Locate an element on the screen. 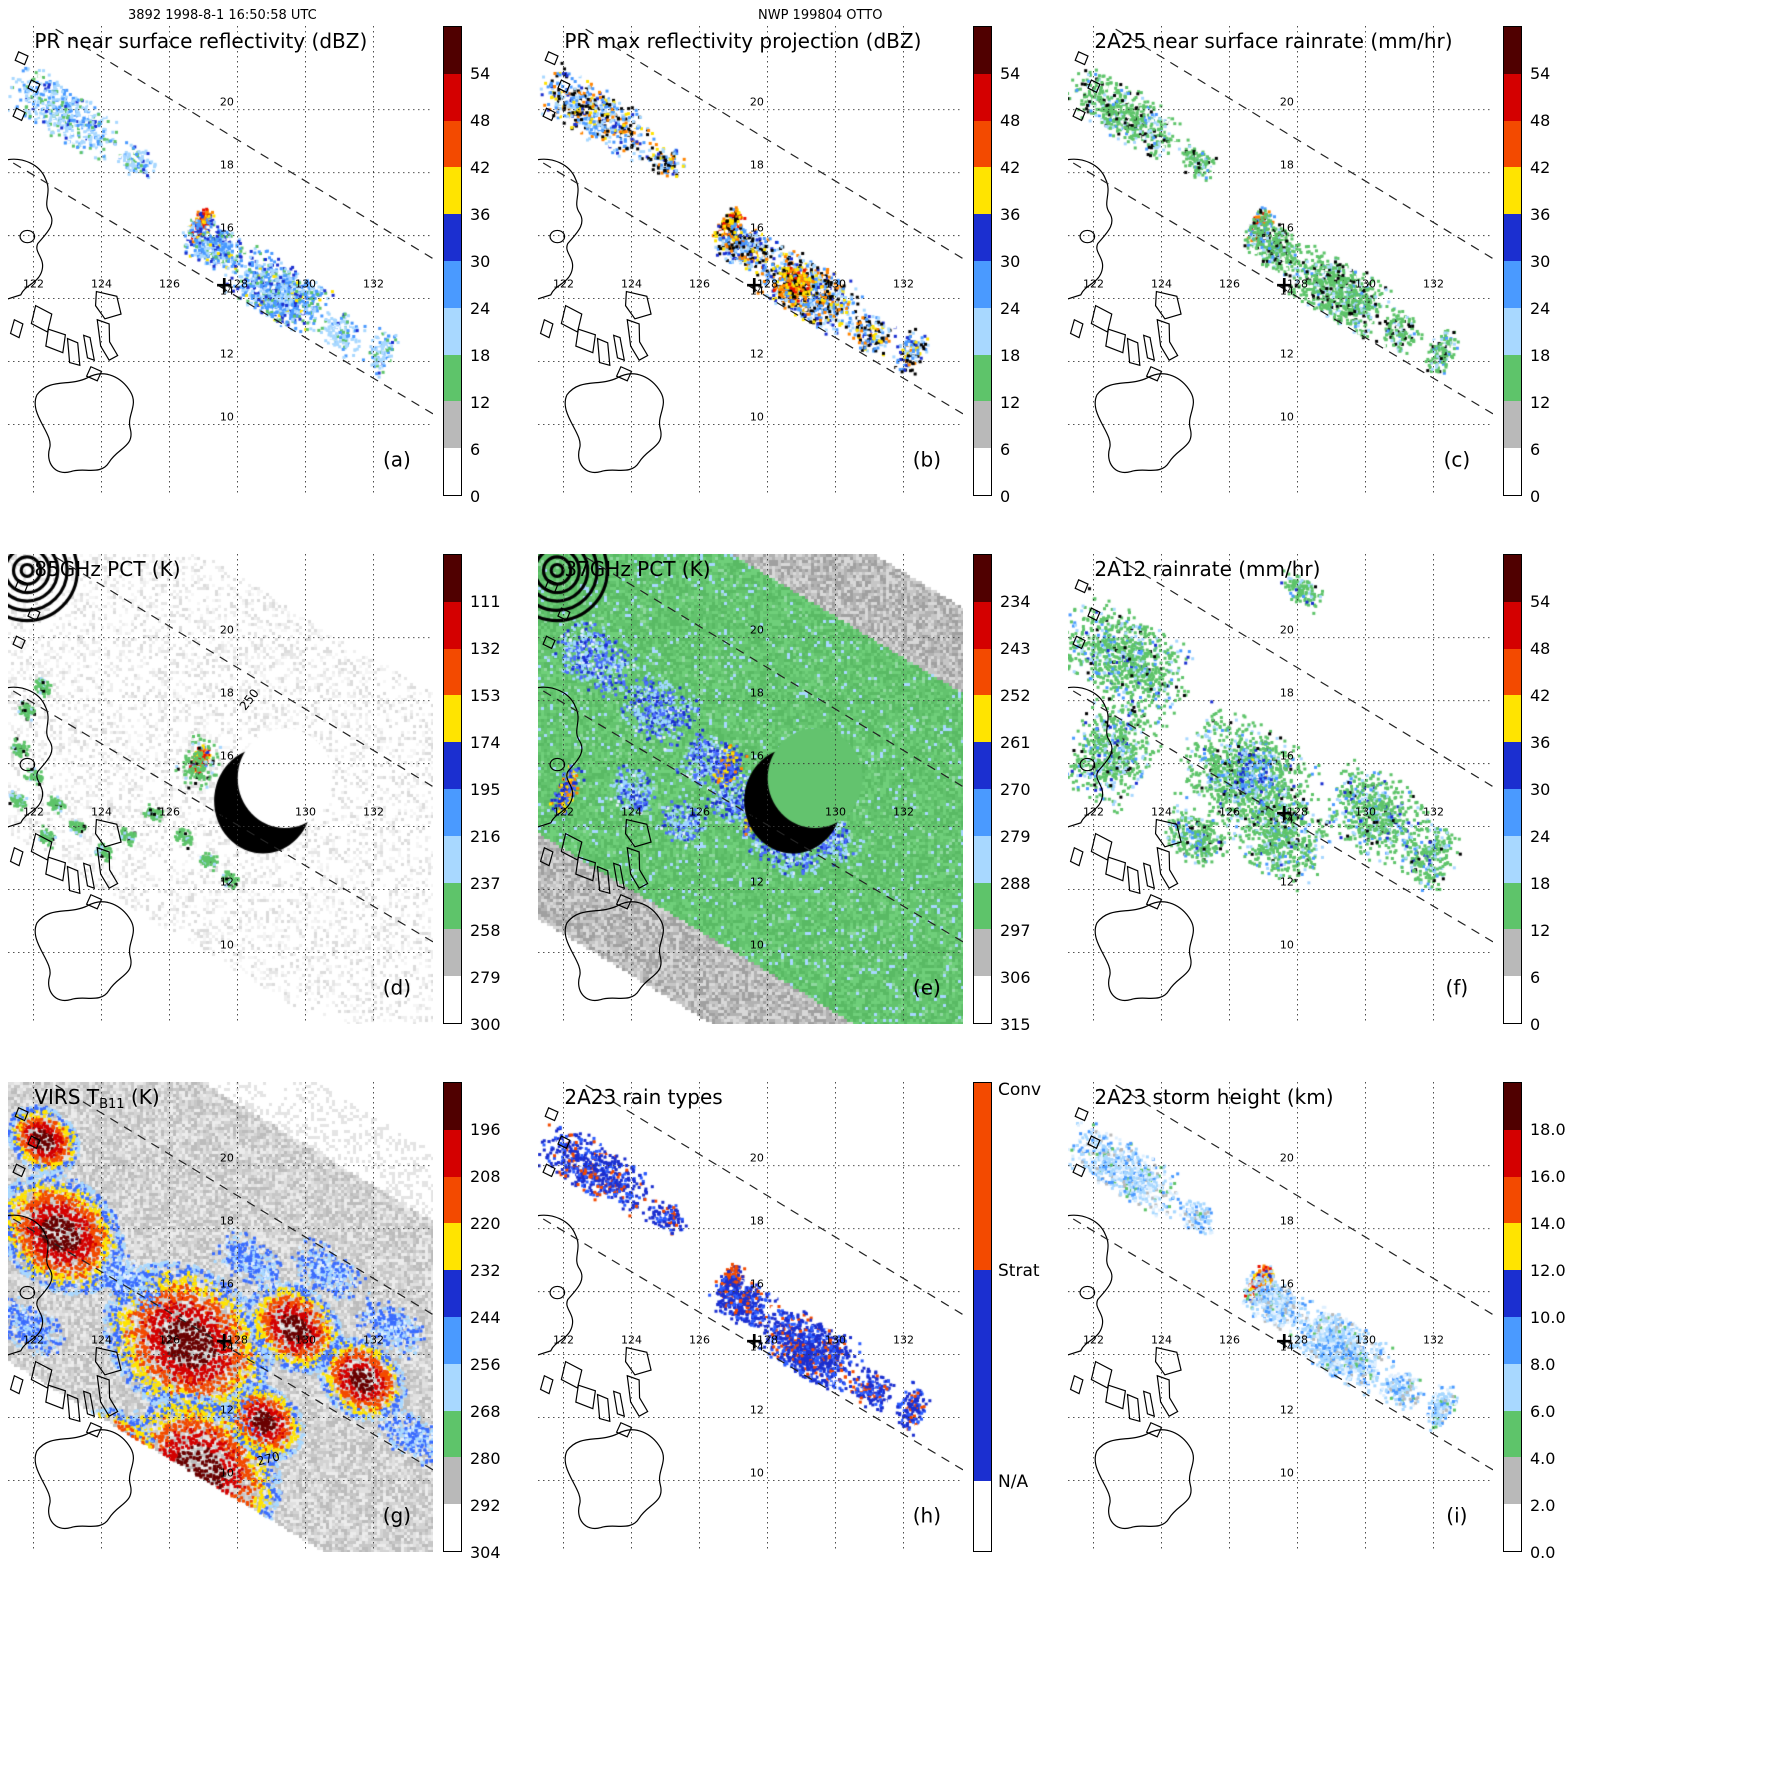  colorbar-tick: 12.0 is located at coordinates (1548, 1270).